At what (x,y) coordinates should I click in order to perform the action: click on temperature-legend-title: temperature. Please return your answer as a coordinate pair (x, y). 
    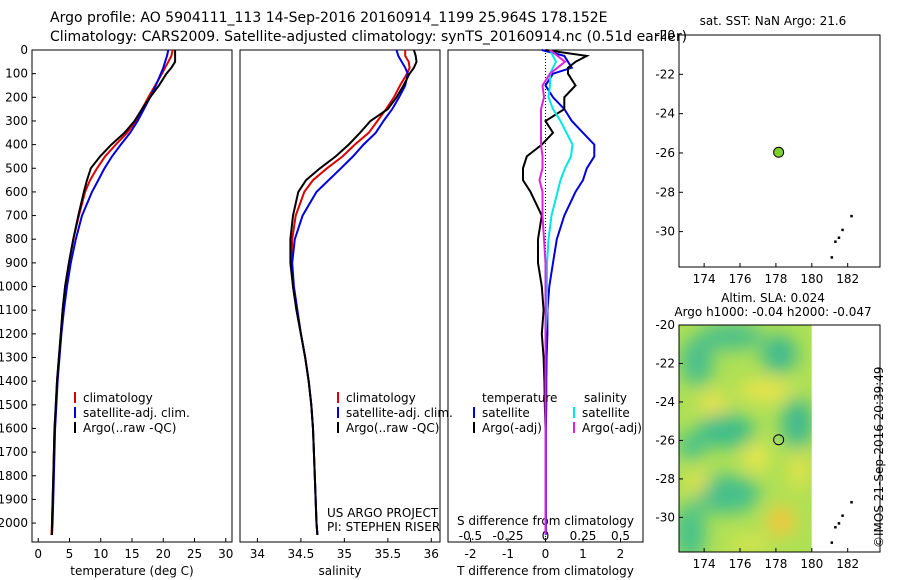
    Looking at the image, I should click on (519, 398).